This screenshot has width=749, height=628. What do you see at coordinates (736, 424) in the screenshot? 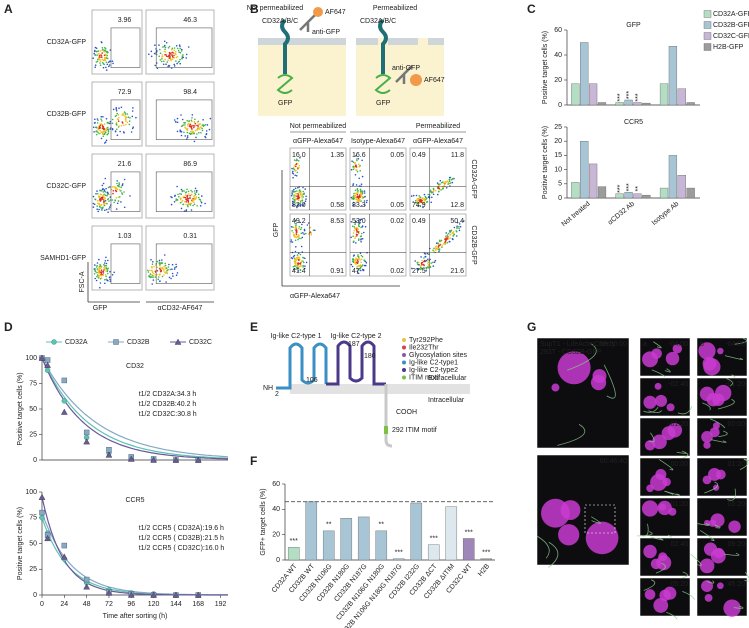
I see `timestamp: 00:00` at bounding box center [736, 424].